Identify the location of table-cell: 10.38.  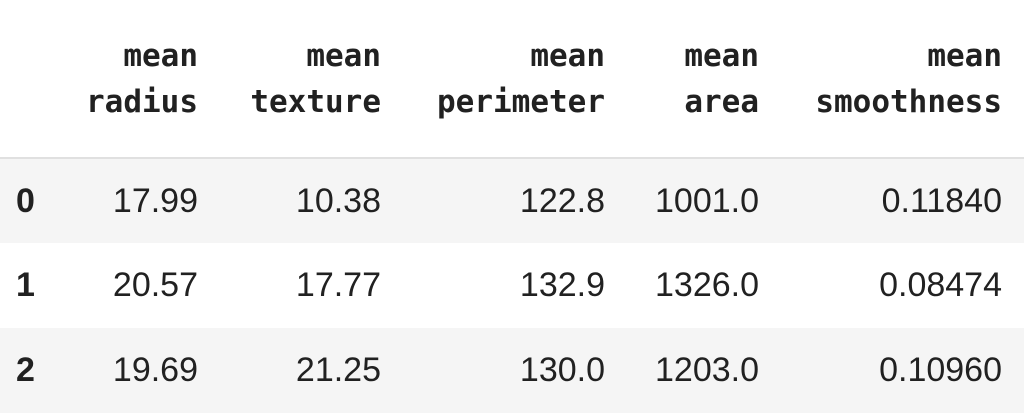
(338, 200).